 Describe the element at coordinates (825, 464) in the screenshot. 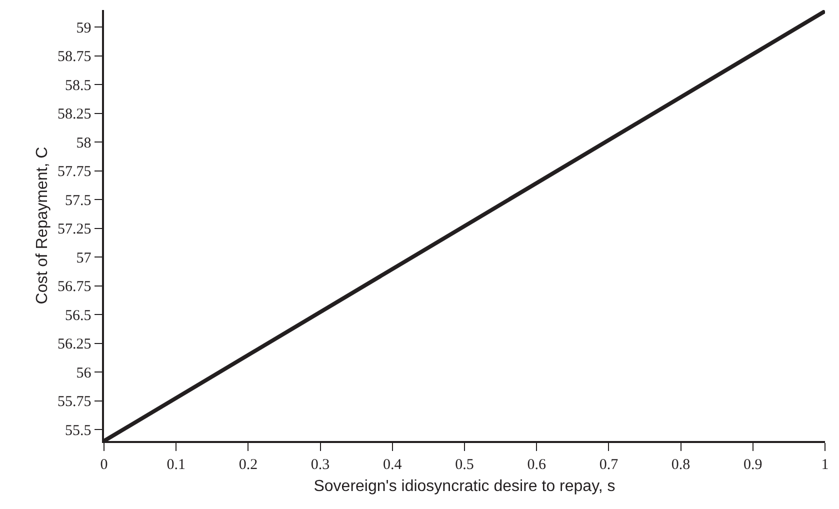

I see `x-tick-label: 1` at that location.